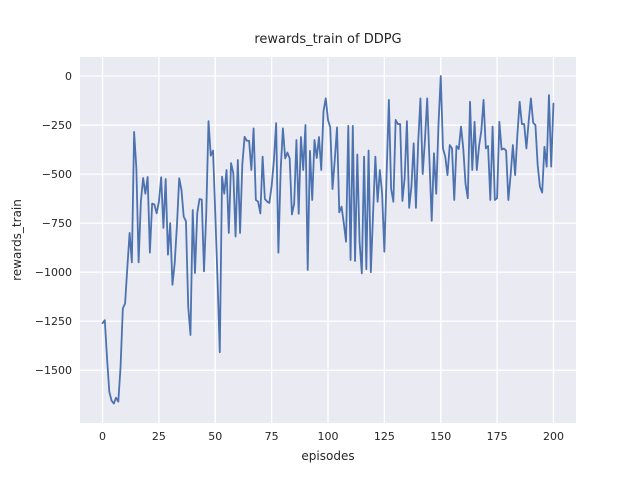 The image size is (640, 480). Describe the element at coordinates (17, 240) in the screenshot. I see `y-axis-label: rewards_train` at that location.